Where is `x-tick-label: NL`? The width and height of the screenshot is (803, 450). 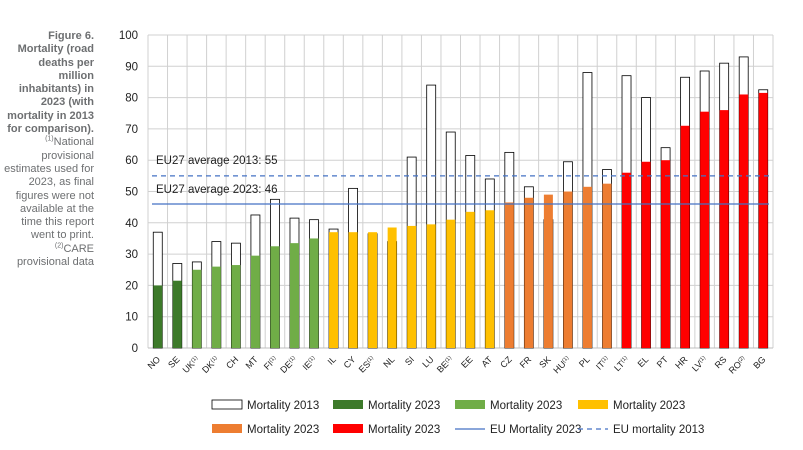 x-tick-label: NL is located at coordinates (388, 361).